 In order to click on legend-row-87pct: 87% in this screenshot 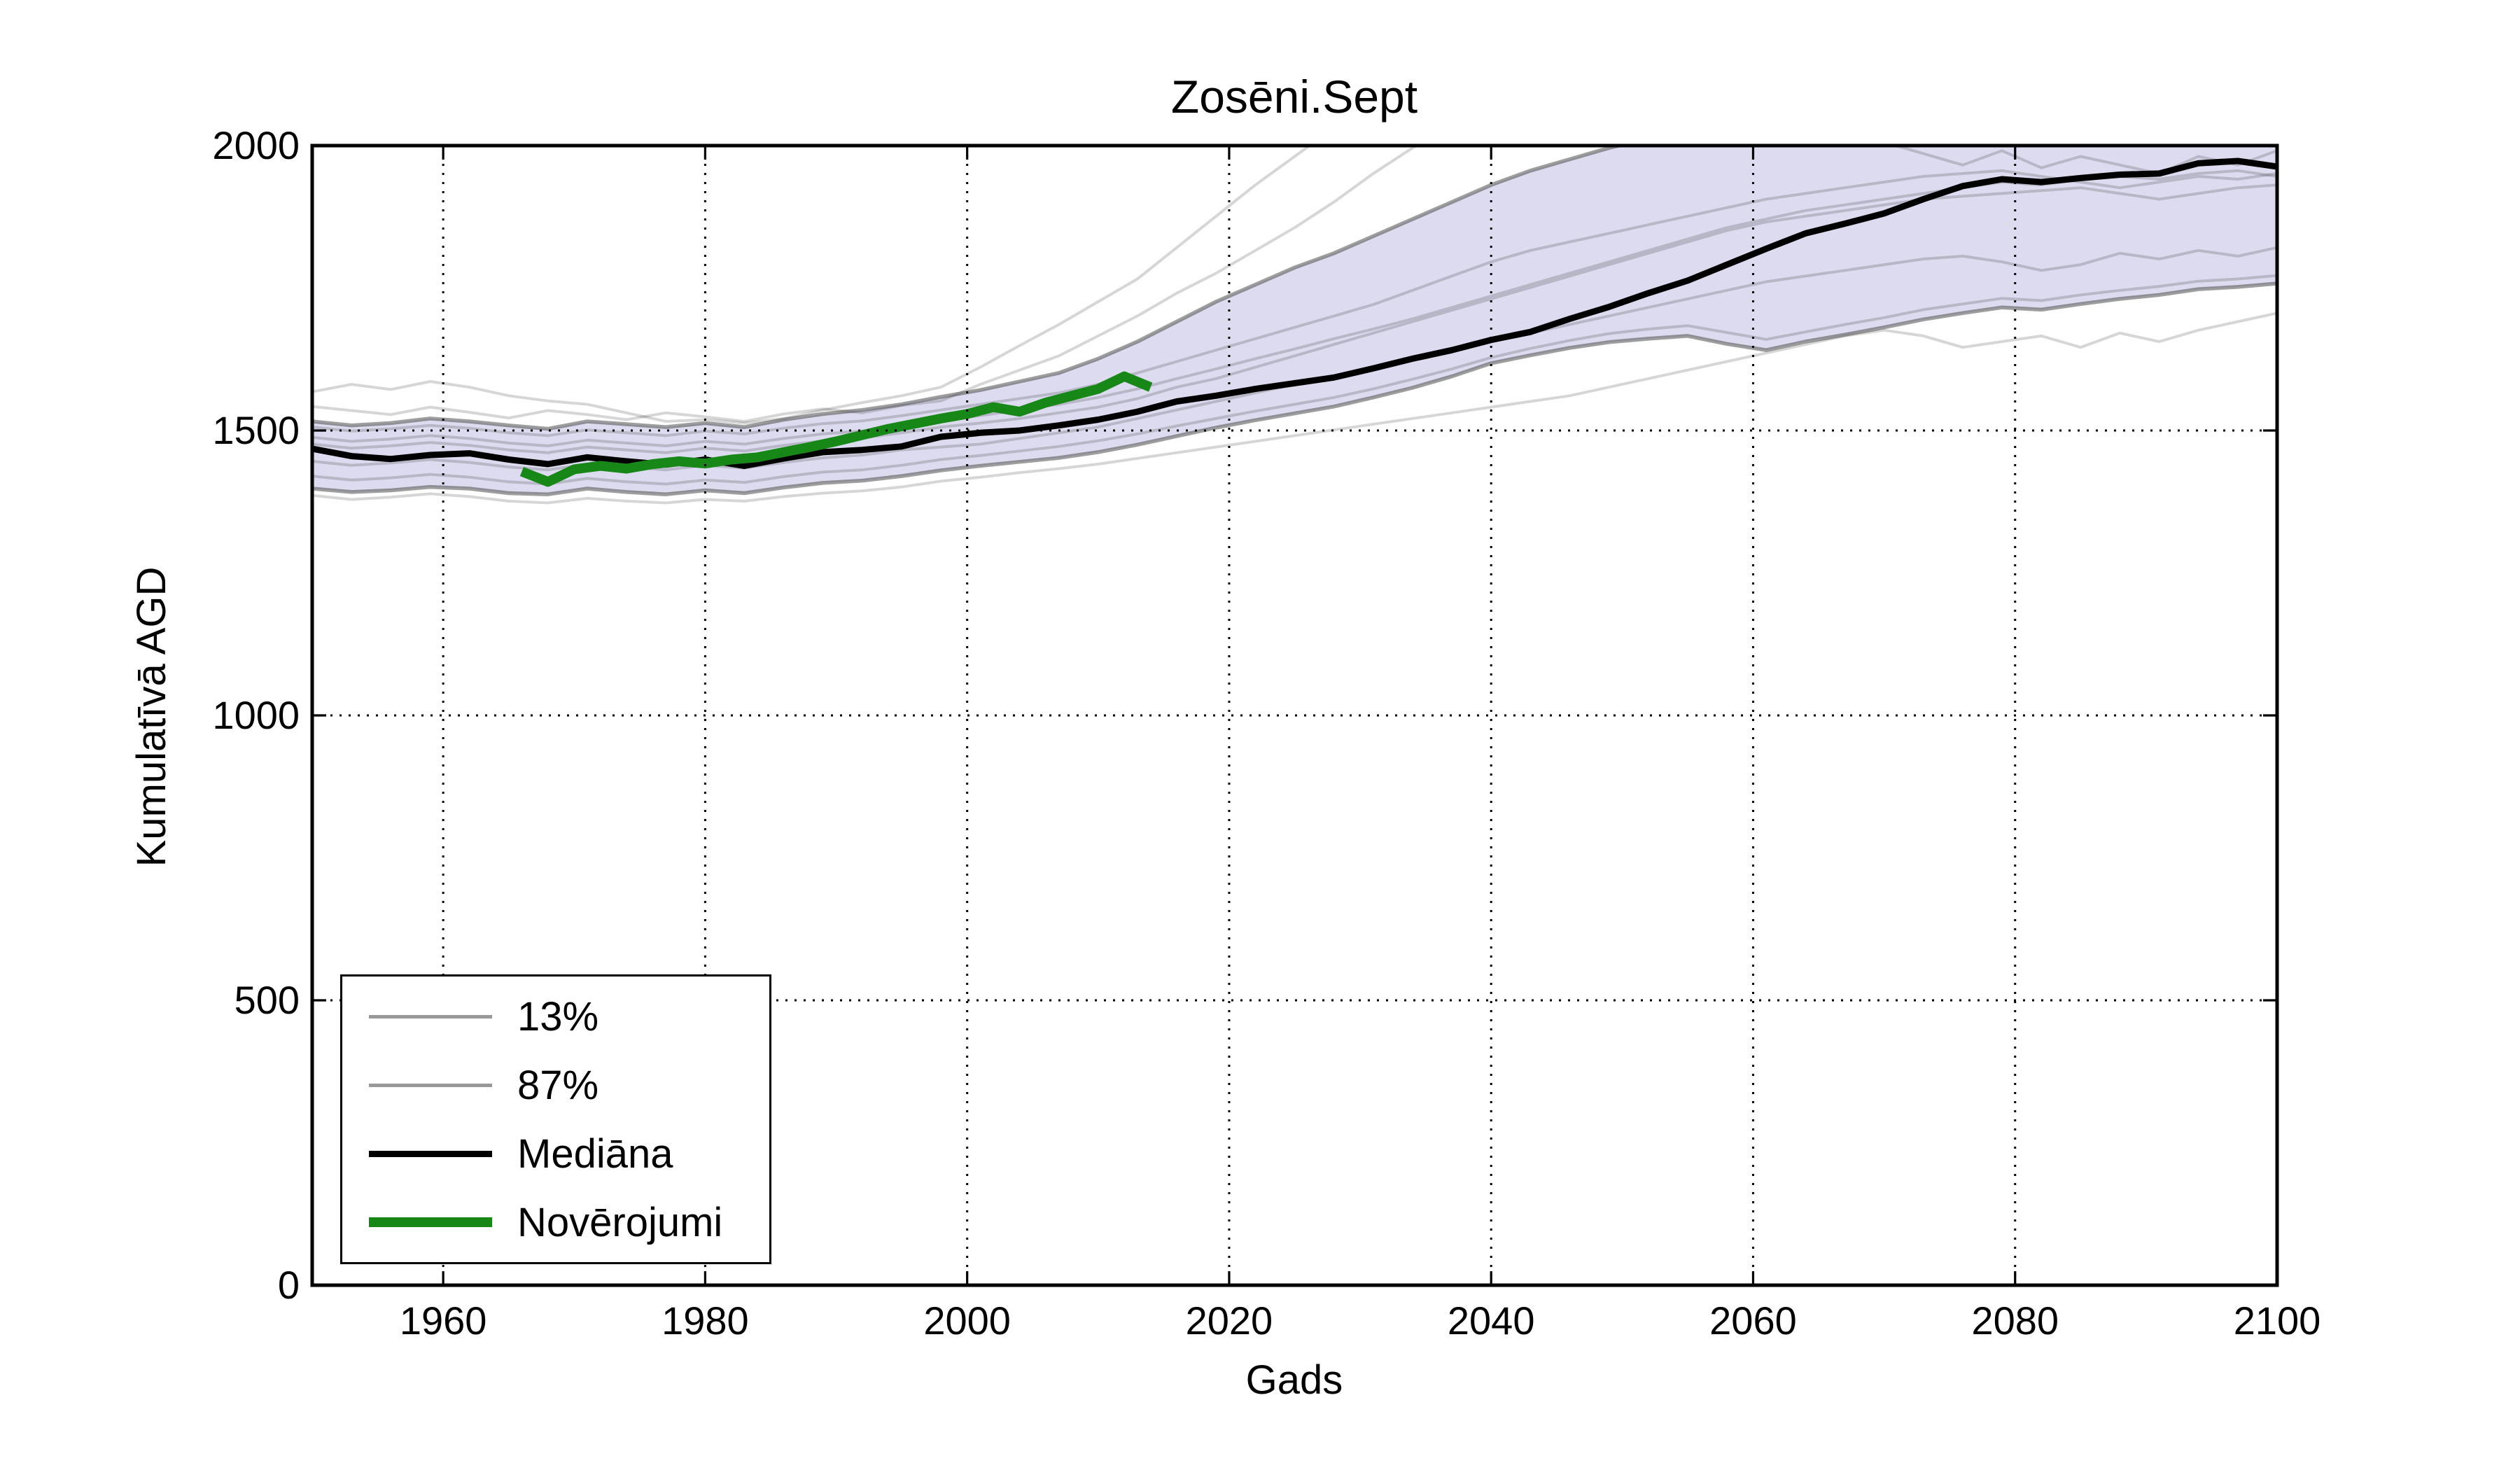, I will do `click(555, 1085)`.